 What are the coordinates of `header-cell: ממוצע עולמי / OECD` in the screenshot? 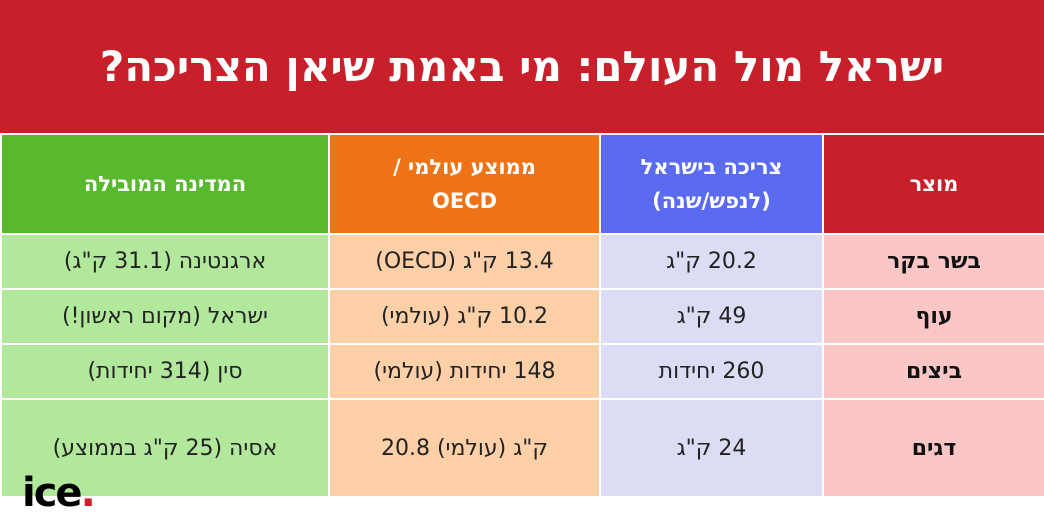 It's located at (464, 184).